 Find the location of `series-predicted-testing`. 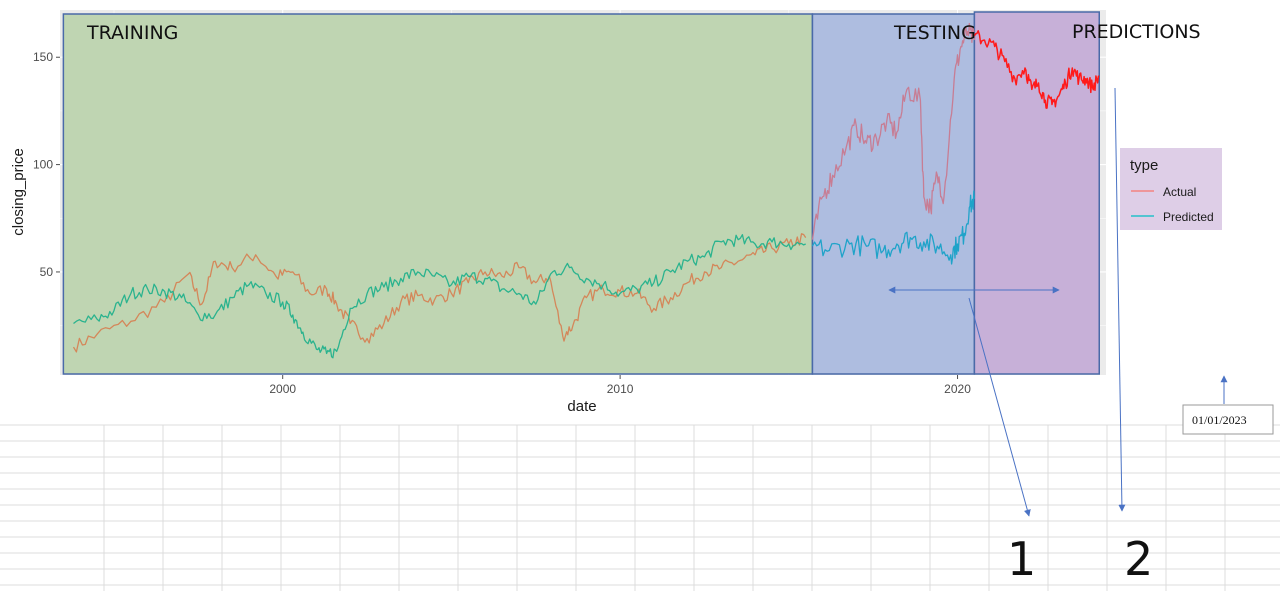

series-predicted-testing is located at coordinates (893, 227).